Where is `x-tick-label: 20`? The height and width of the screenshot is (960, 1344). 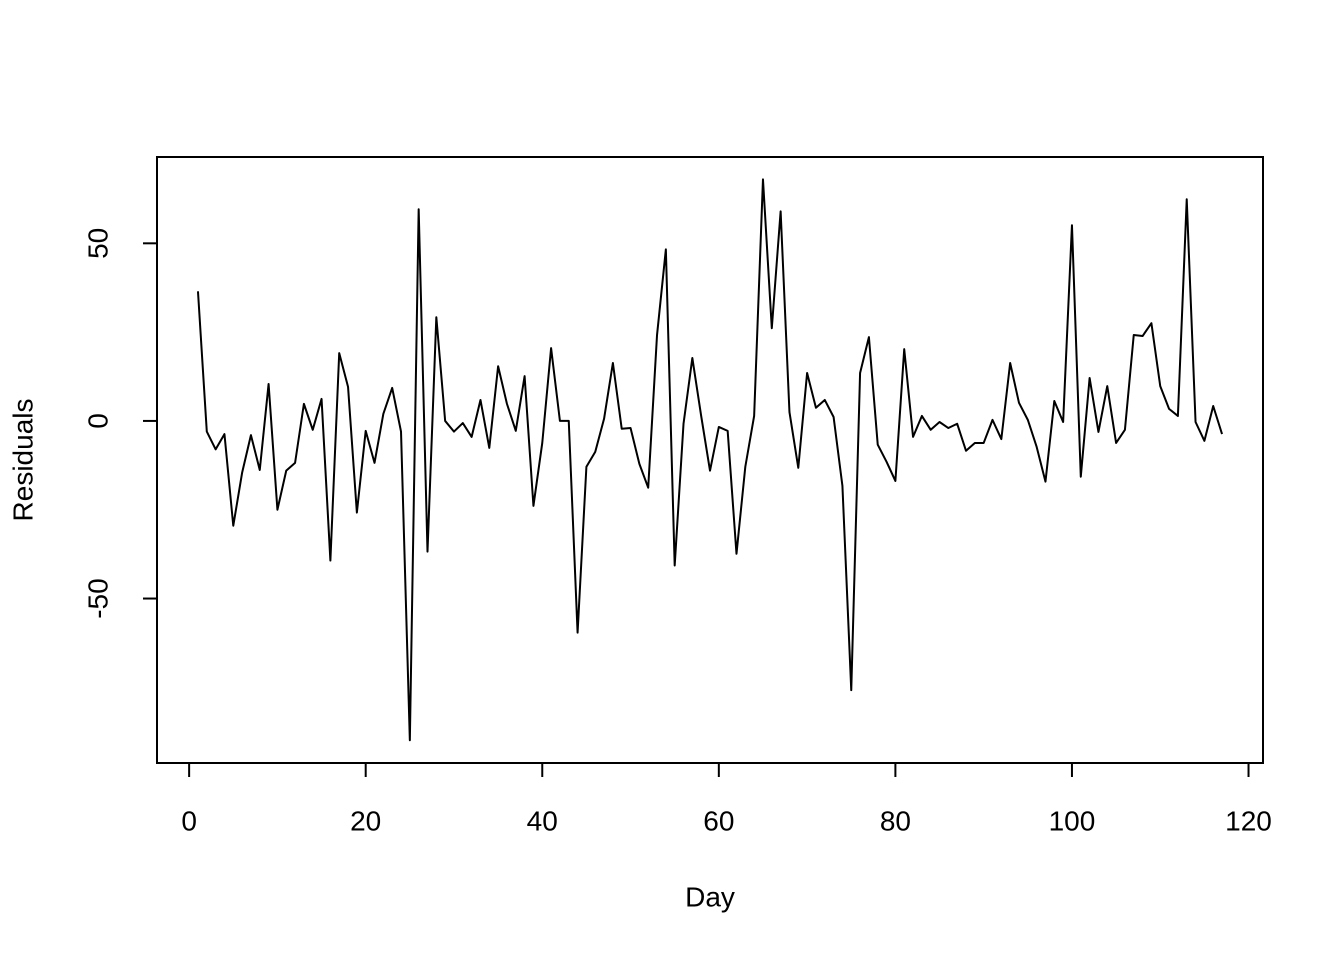
x-tick-label: 20 is located at coordinates (365, 820).